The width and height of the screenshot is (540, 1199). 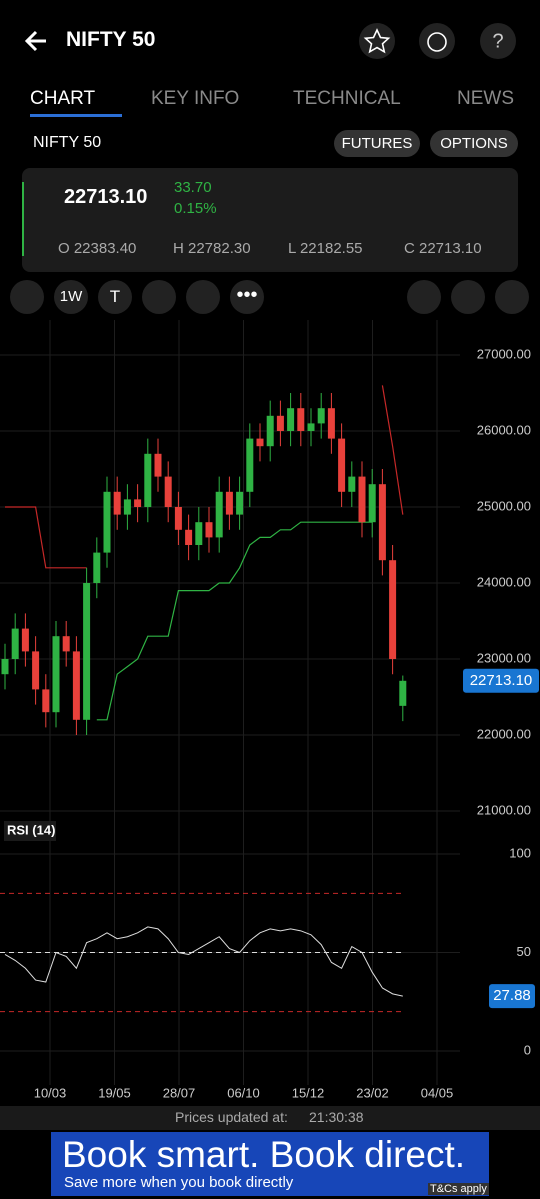 I want to click on screenshot-tool, so click(x=468, y=297).